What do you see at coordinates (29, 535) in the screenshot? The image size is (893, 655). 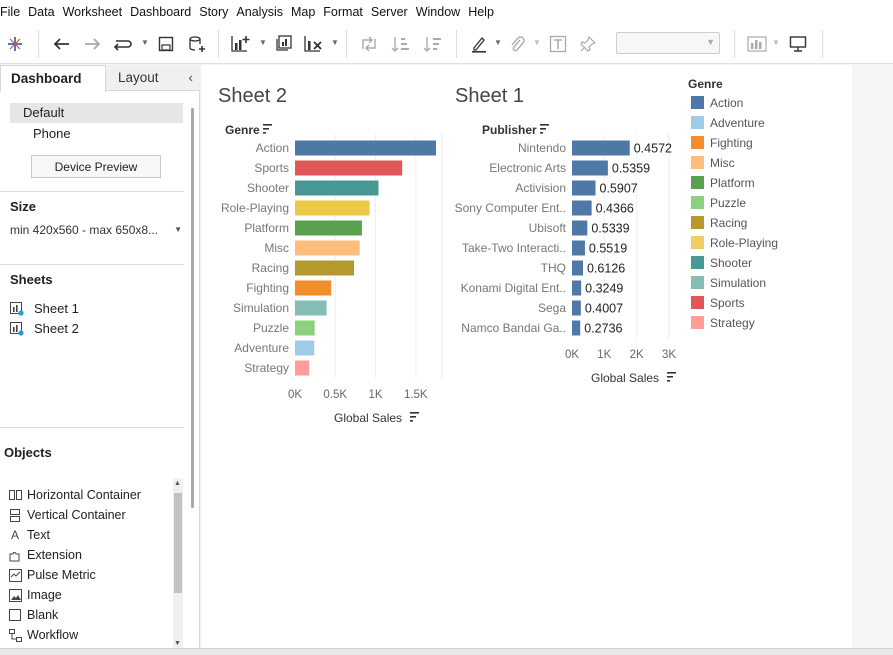 I see `object-text: A Text` at bounding box center [29, 535].